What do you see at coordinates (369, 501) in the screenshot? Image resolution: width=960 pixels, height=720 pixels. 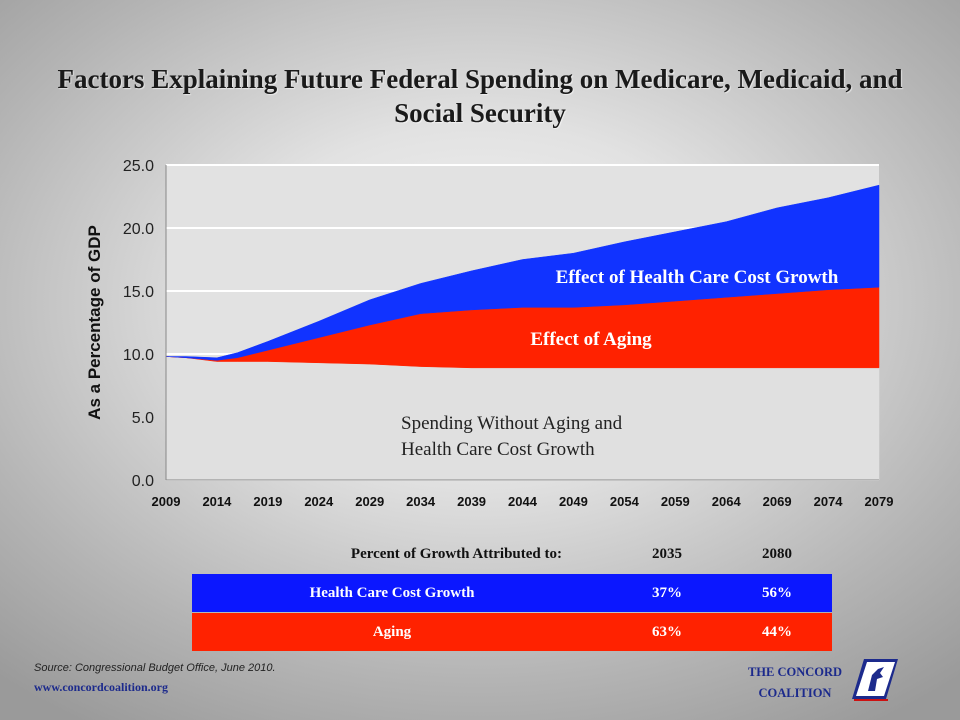 I see `x-tick-label: 2029` at bounding box center [369, 501].